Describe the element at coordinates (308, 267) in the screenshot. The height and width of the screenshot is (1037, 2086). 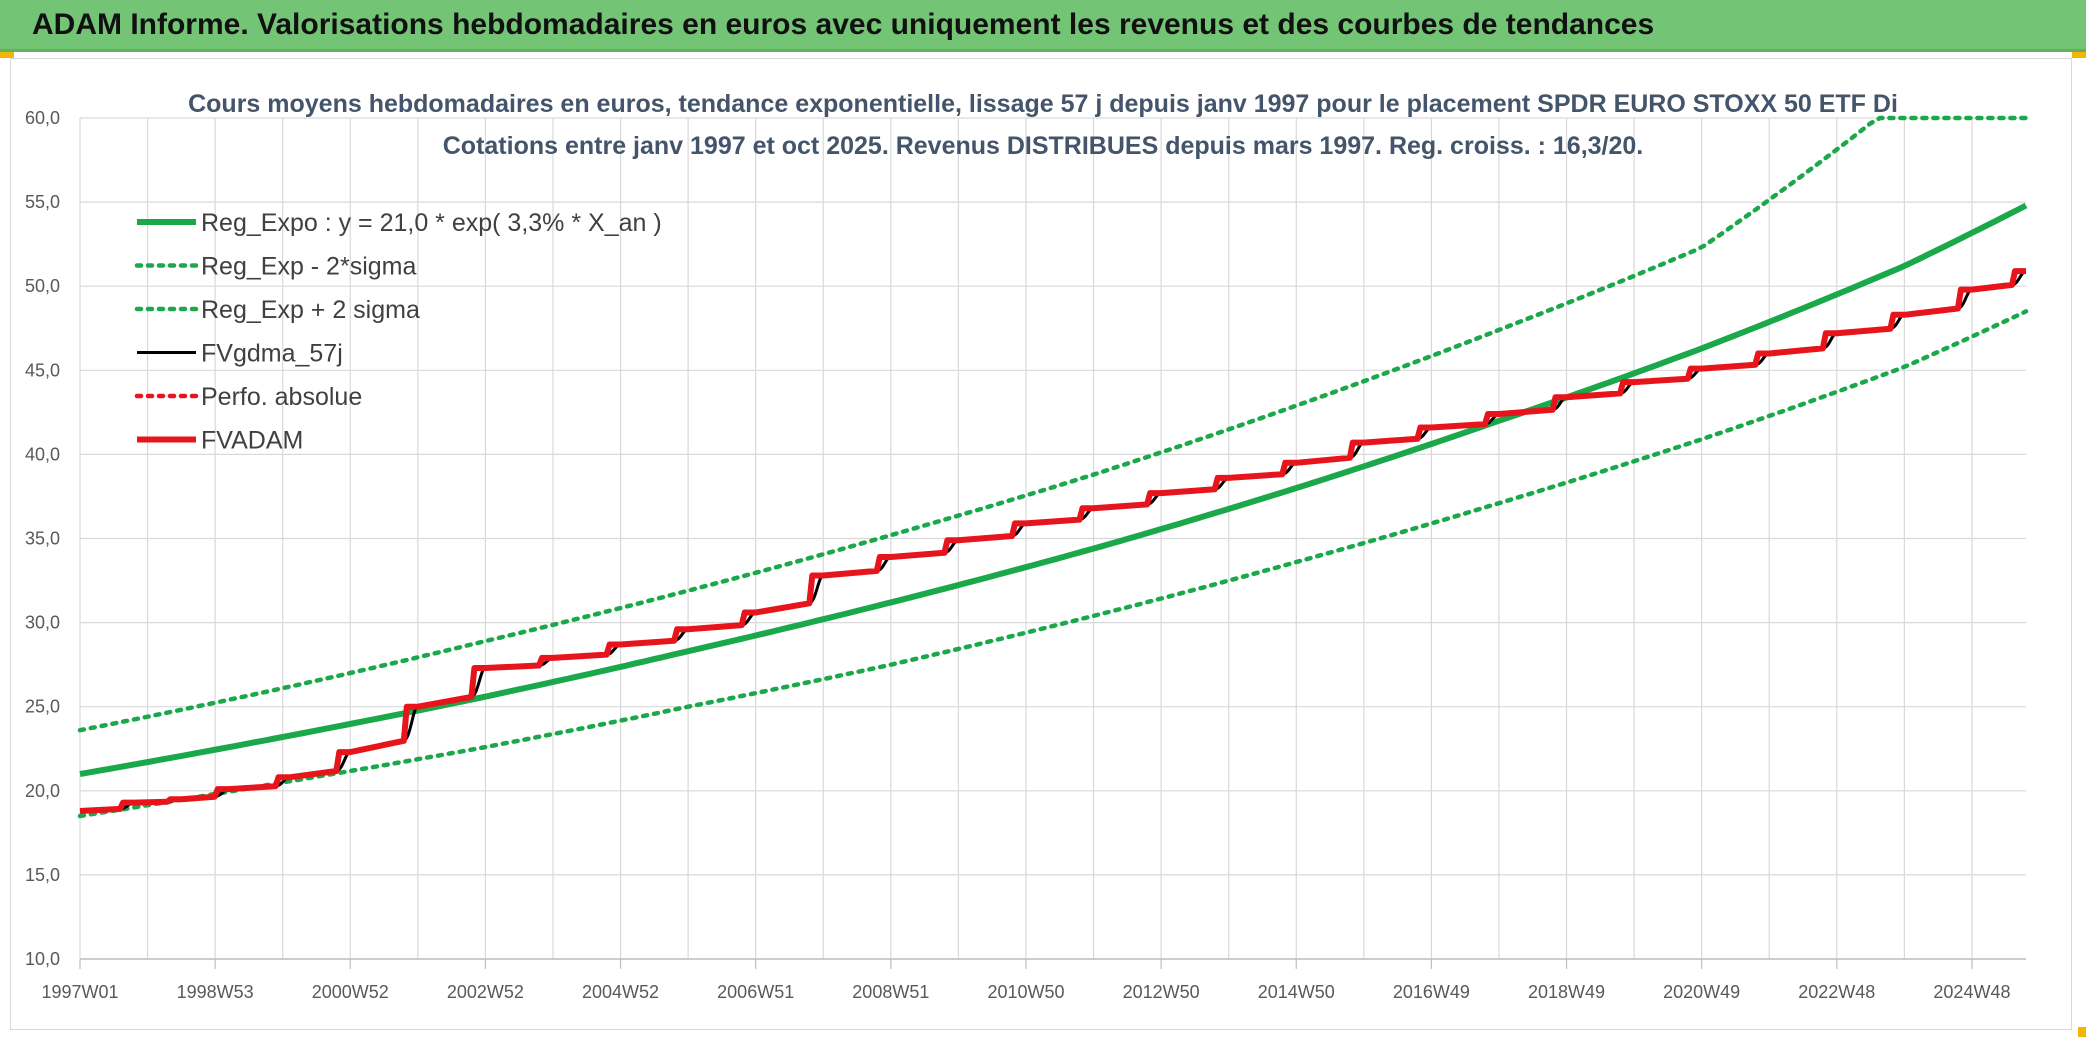
I see `legend-label: Reg_Exp - 2*sigma` at that location.